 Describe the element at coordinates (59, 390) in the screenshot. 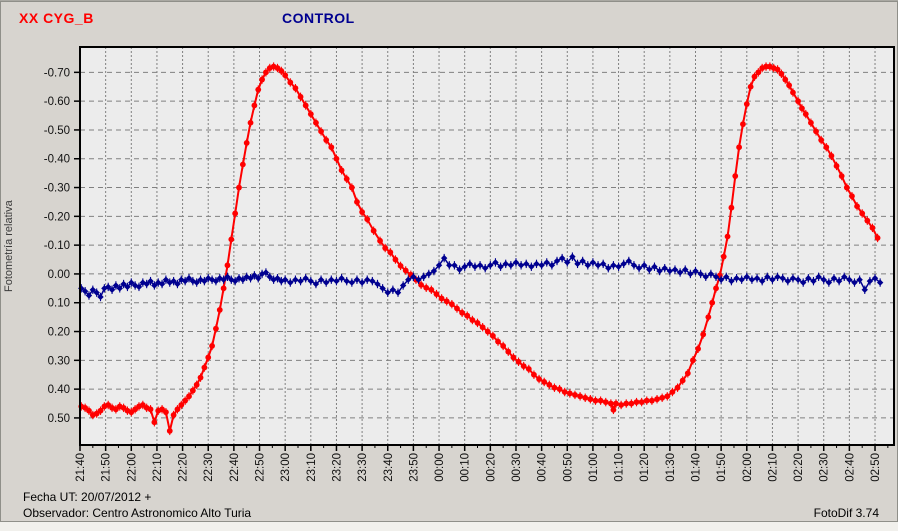

I see `y-tick-label: 0.40` at that location.